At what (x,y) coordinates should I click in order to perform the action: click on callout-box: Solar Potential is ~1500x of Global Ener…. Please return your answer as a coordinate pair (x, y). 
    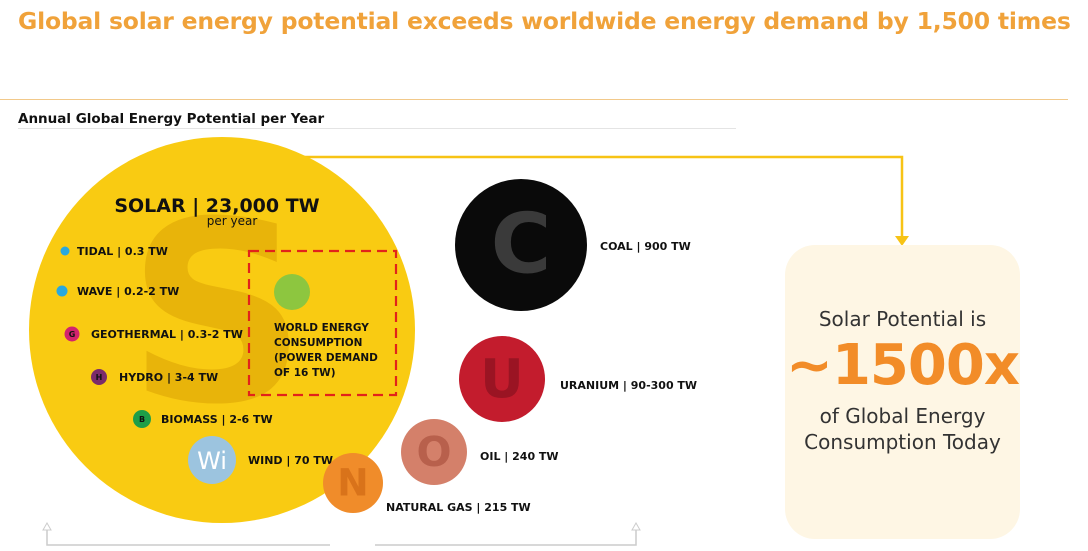
    Looking at the image, I should click on (902, 392).